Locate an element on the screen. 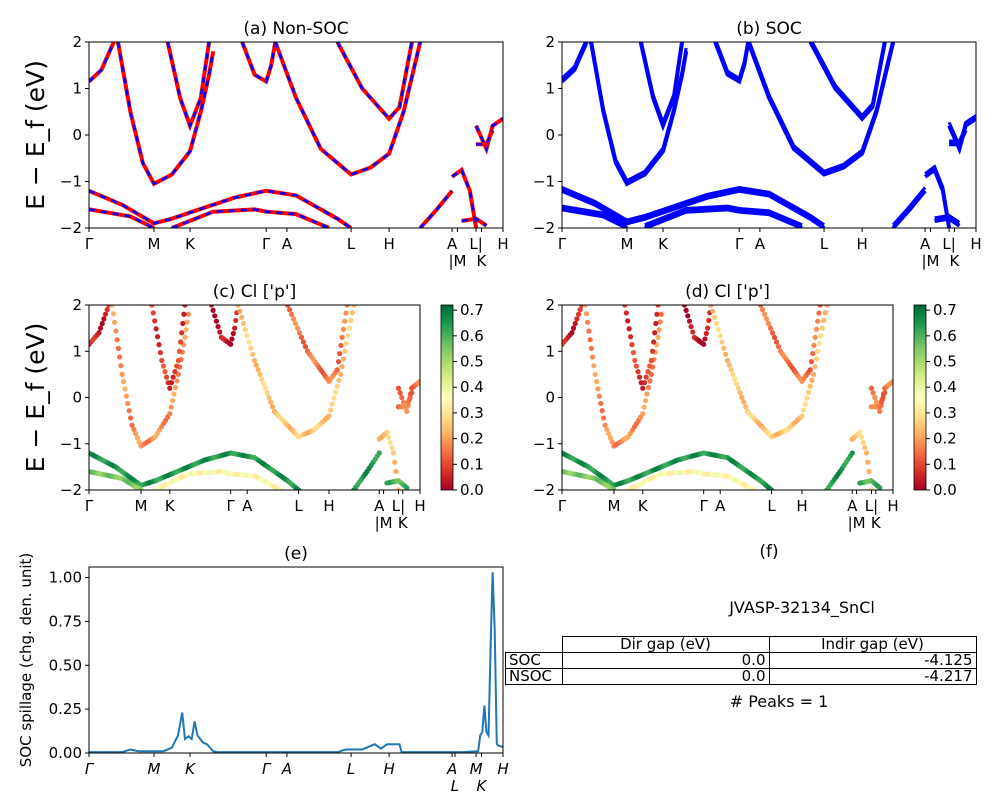  band-soc-dashed is located at coordinates (122, 218).